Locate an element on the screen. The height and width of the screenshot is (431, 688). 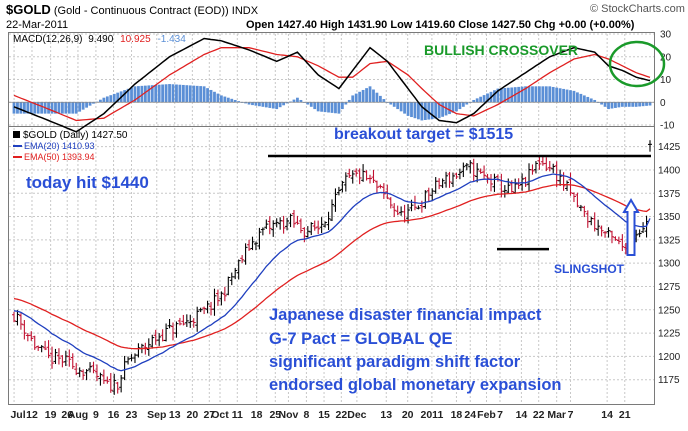
macd-y-tick: 20 is located at coordinates (666, 57).